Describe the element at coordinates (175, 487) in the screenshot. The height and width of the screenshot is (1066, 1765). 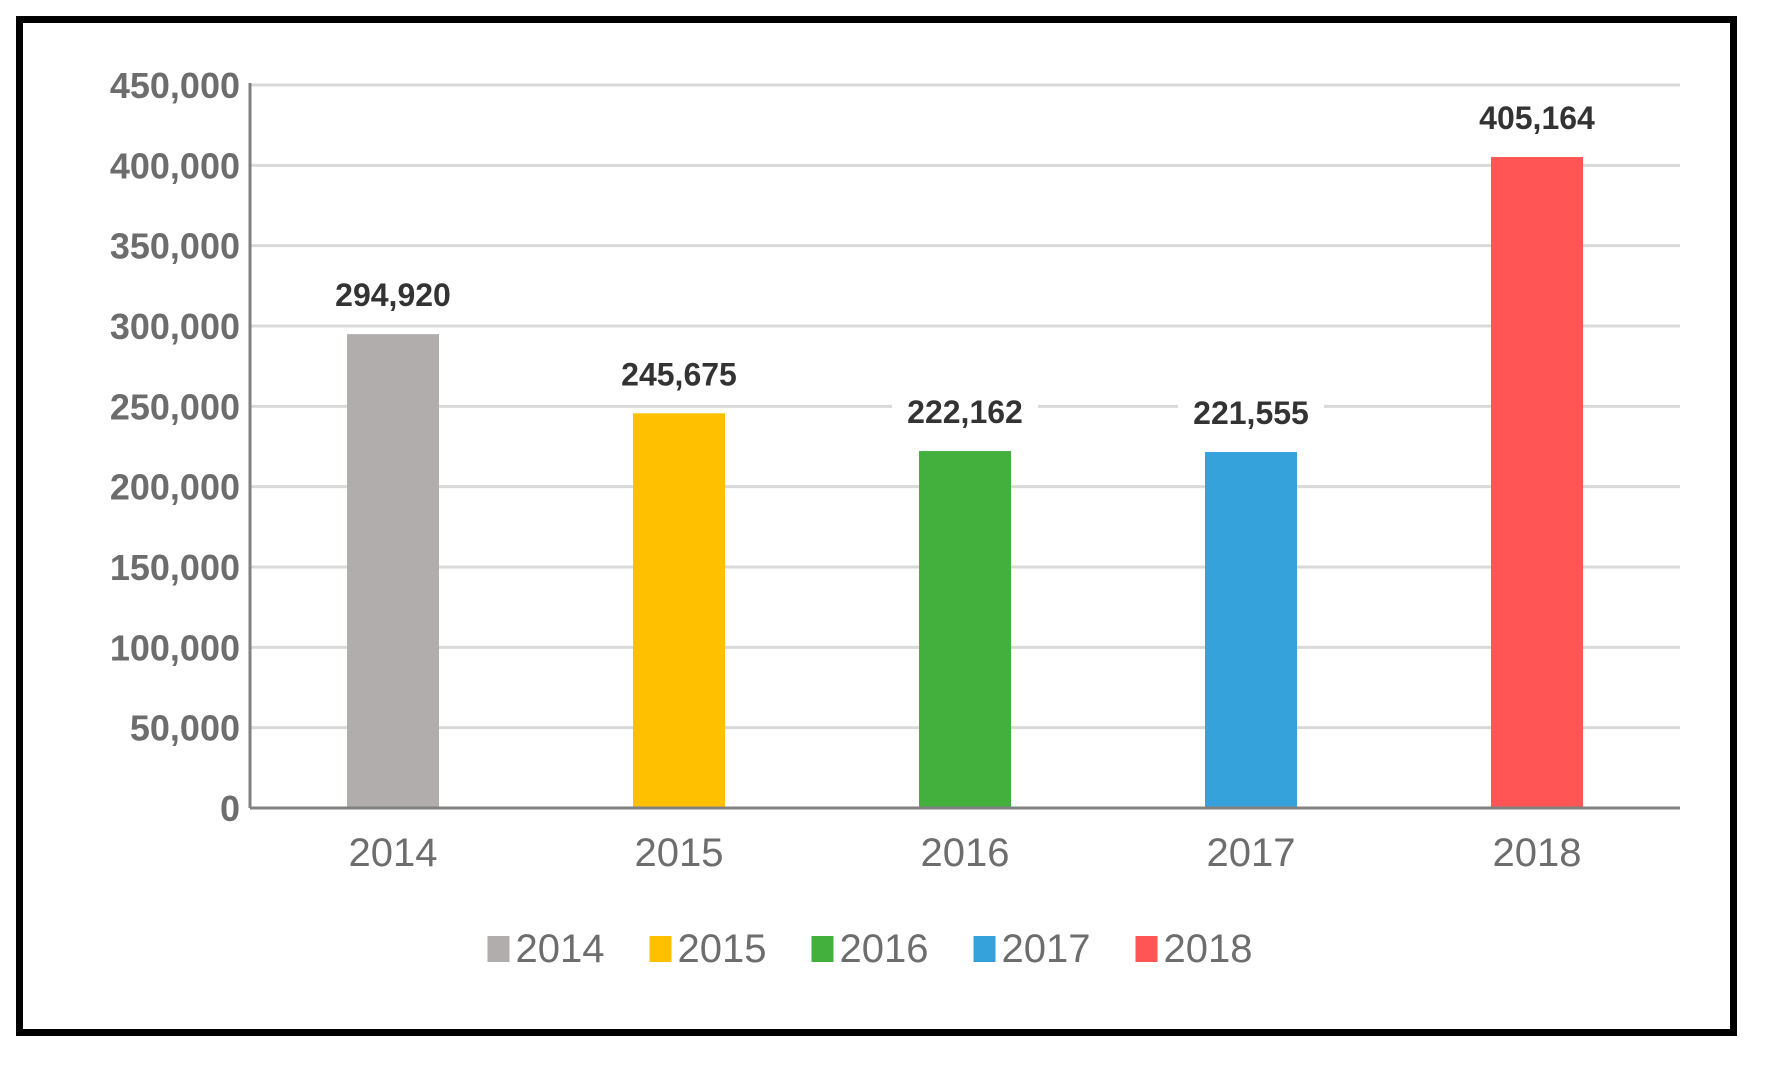
I see `y-tick-label: 200,000` at that location.